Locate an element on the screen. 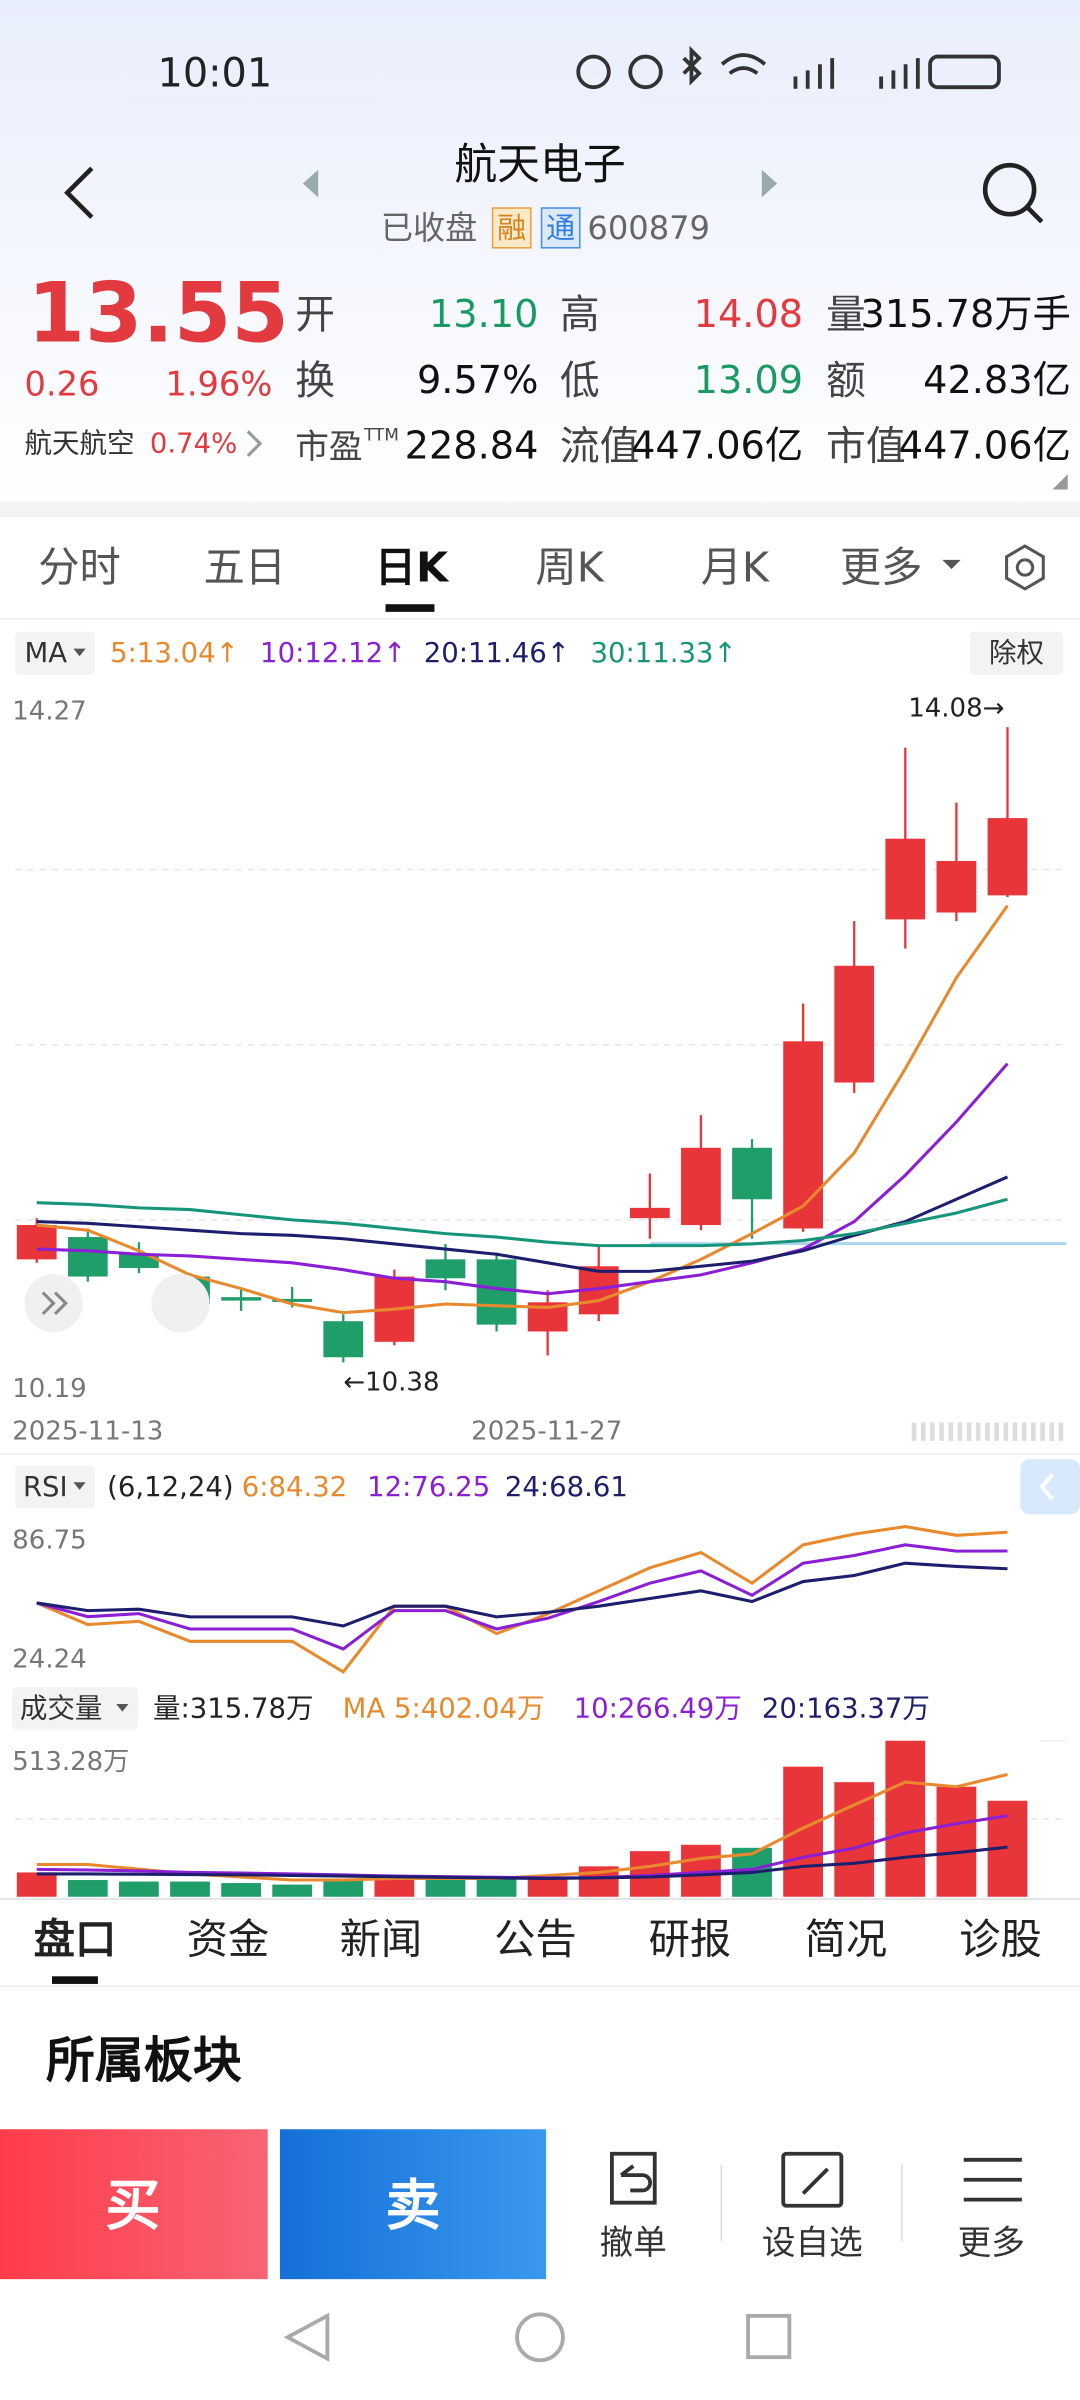  search-button is located at coordinates (1013, 193).